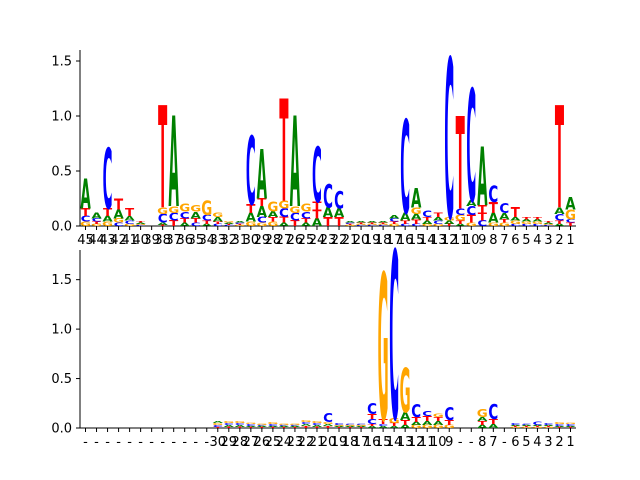 The height and width of the screenshot is (480, 640). I want to click on x-tick-label: 23, so click(328, 240).